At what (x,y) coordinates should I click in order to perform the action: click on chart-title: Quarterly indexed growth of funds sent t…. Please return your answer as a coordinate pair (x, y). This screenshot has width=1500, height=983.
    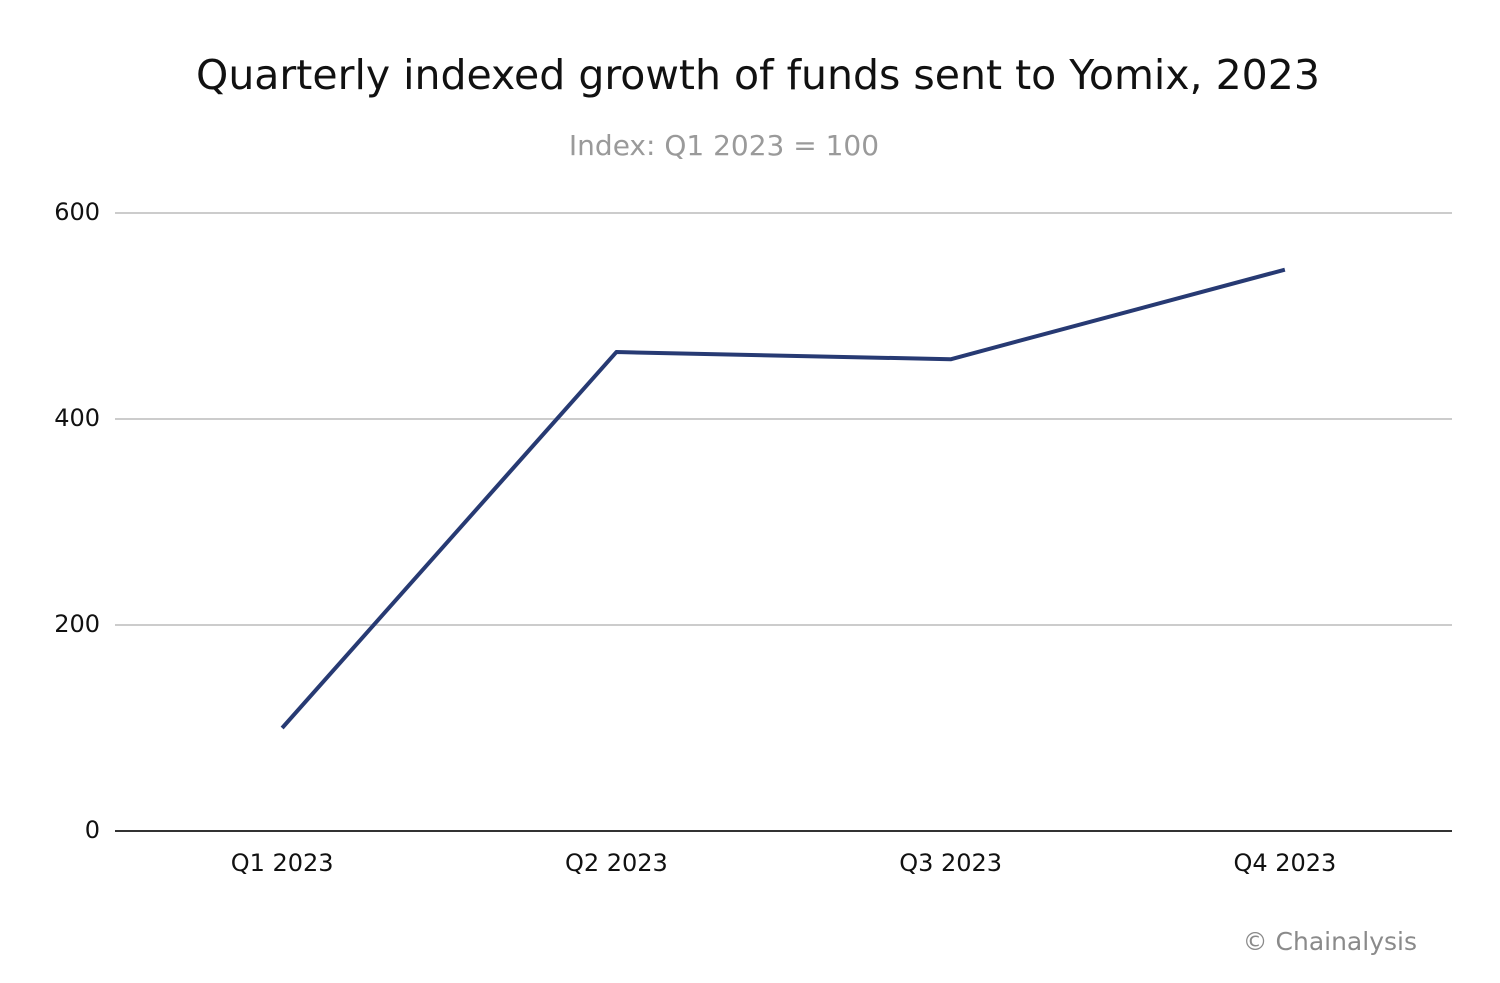
    Looking at the image, I should click on (758, 75).